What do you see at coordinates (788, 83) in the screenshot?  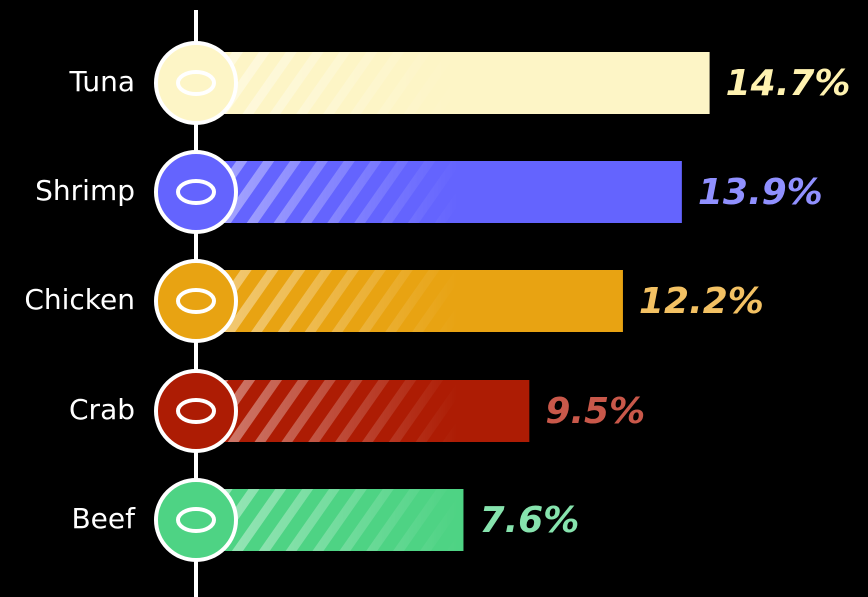 I see `value-label: 14.7%` at bounding box center [788, 83].